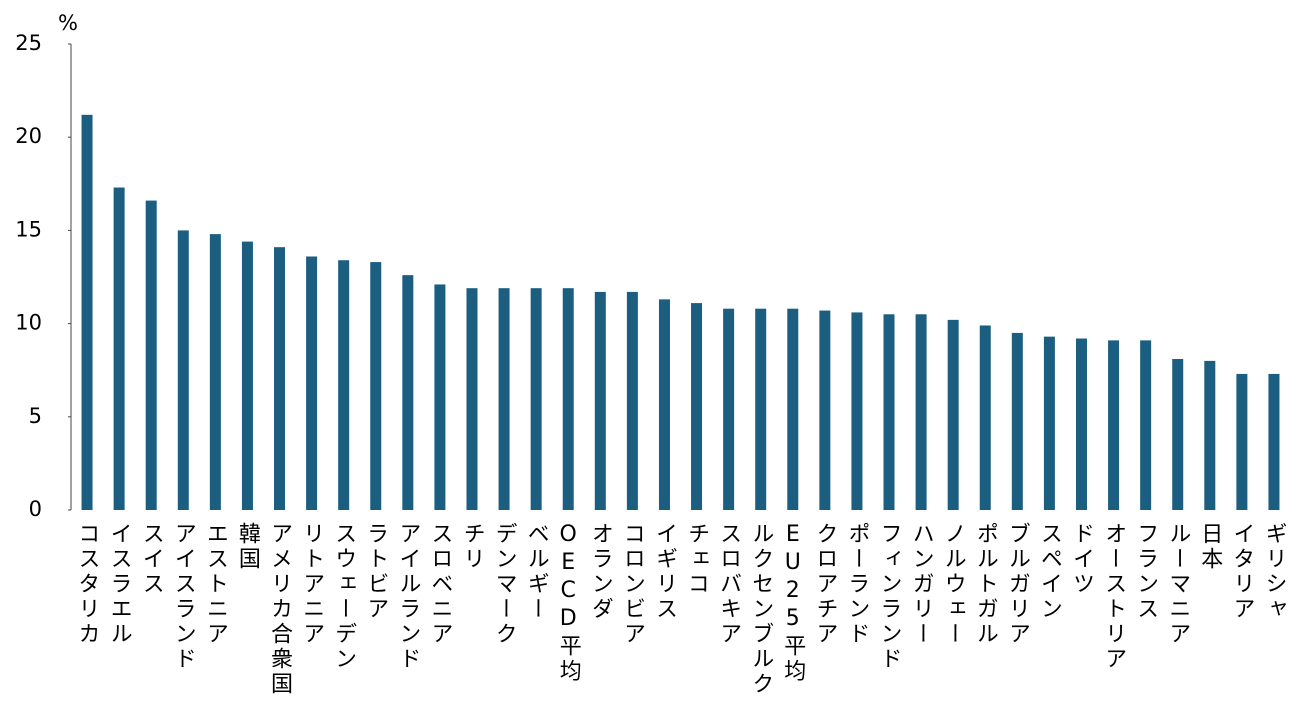 The image size is (1310, 721). I want to click on x-tick-label: フランス, so click(1145, 572).